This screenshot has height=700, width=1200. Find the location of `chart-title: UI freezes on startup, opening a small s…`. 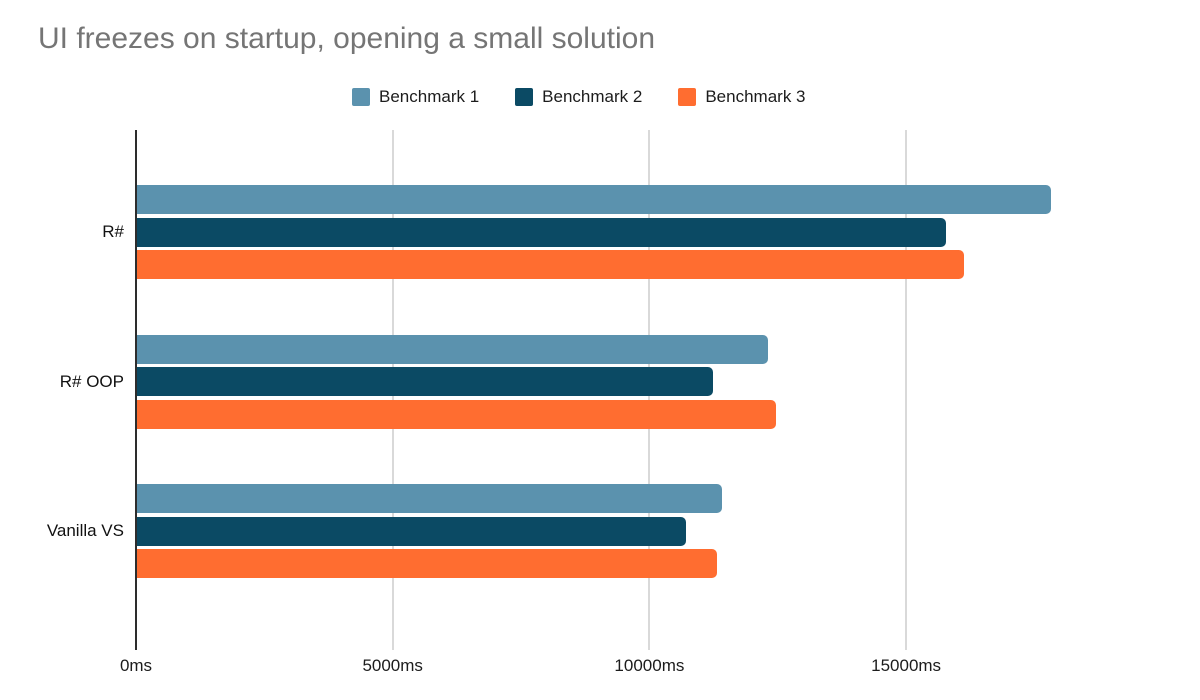

chart-title: UI freezes on startup, opening a small s… is located at coordinates (347, 38).